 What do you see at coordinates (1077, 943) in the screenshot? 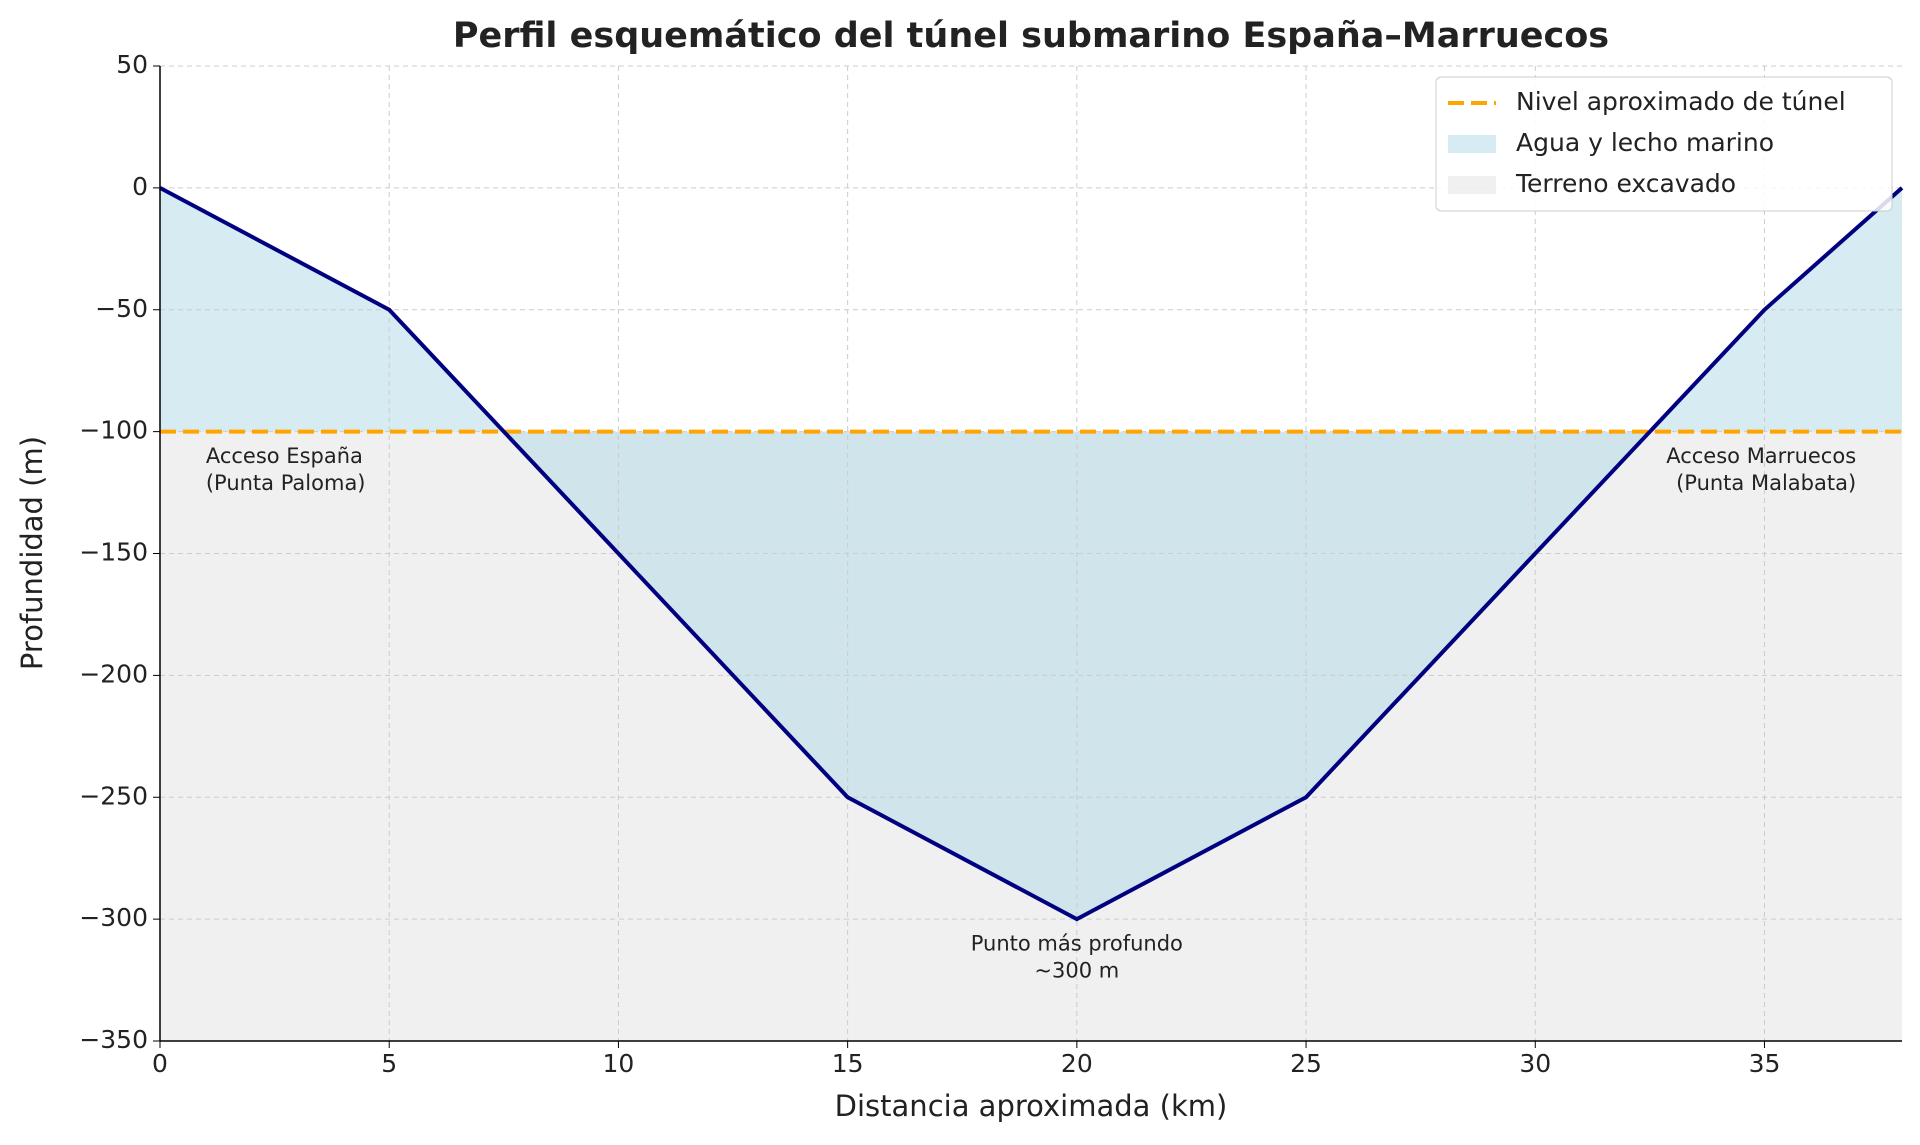
I see `annotation: Punto más profundo` at bounding box center [1077, 943].